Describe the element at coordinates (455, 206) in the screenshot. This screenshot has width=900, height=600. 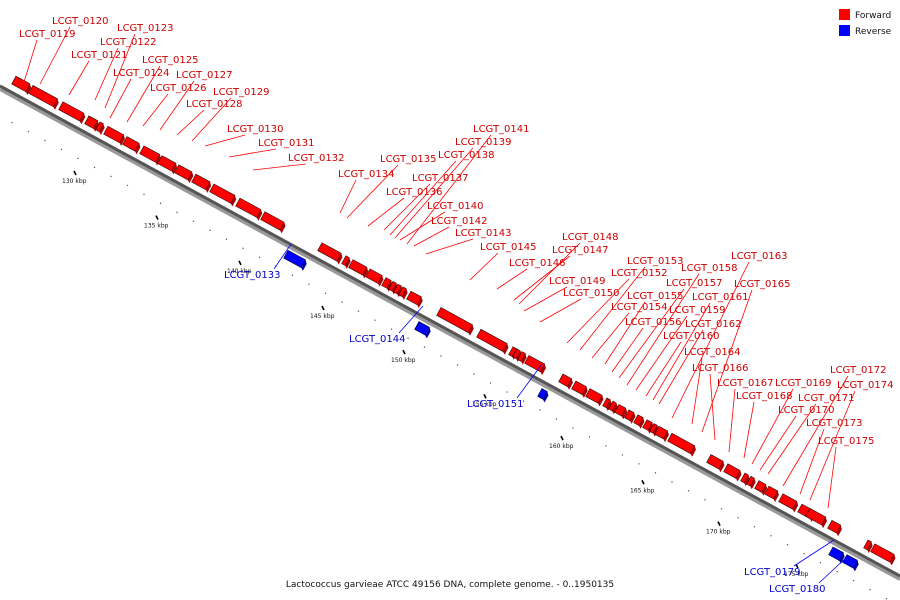
I see `gene-label-forward: LCGT_0140` at that location.